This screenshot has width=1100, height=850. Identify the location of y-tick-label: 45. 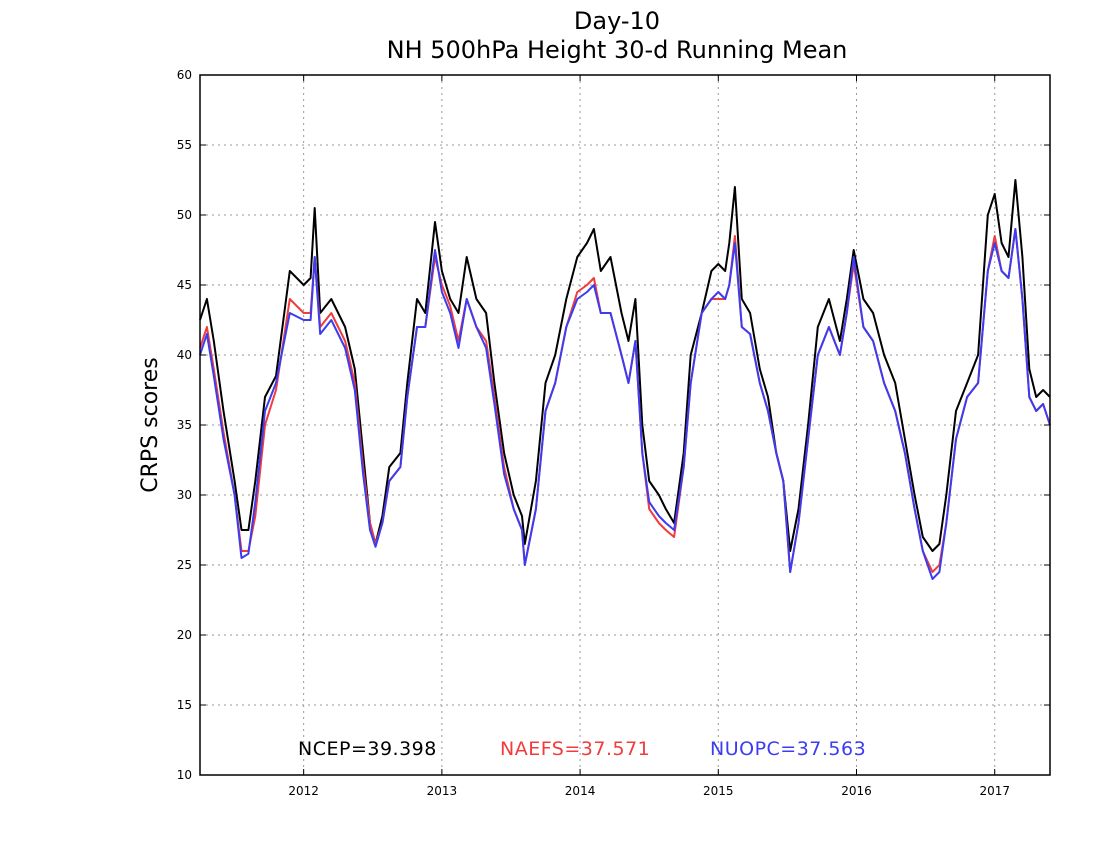
(184, 285).